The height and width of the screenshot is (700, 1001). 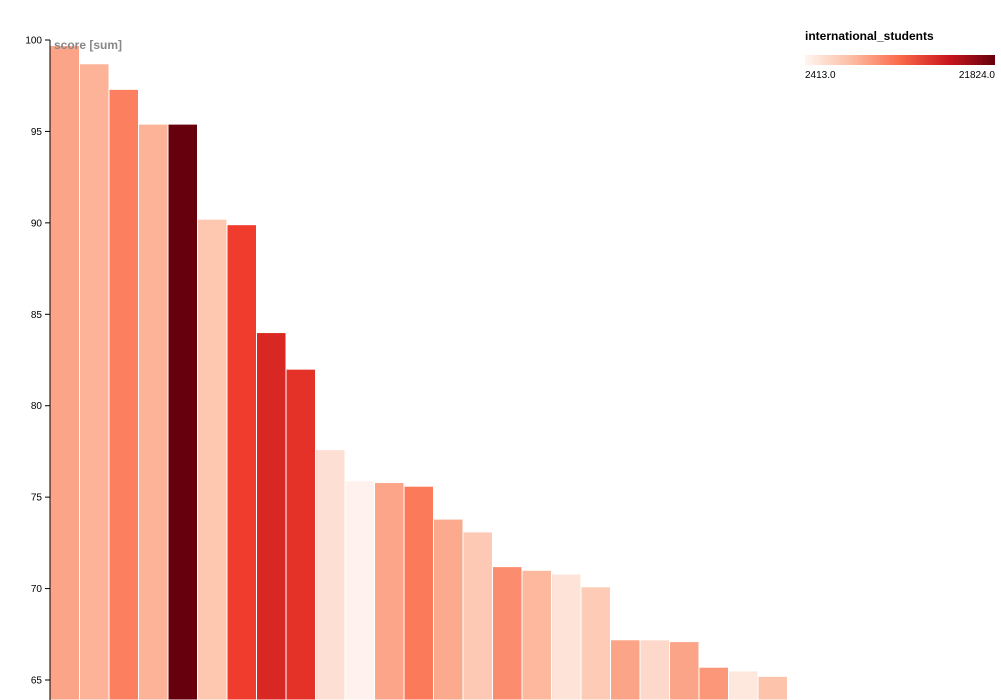 What do you see at coordinates (37, 589) in the screenshot?
I see `y-tick-label: 70` at bounding box center [37, 589].